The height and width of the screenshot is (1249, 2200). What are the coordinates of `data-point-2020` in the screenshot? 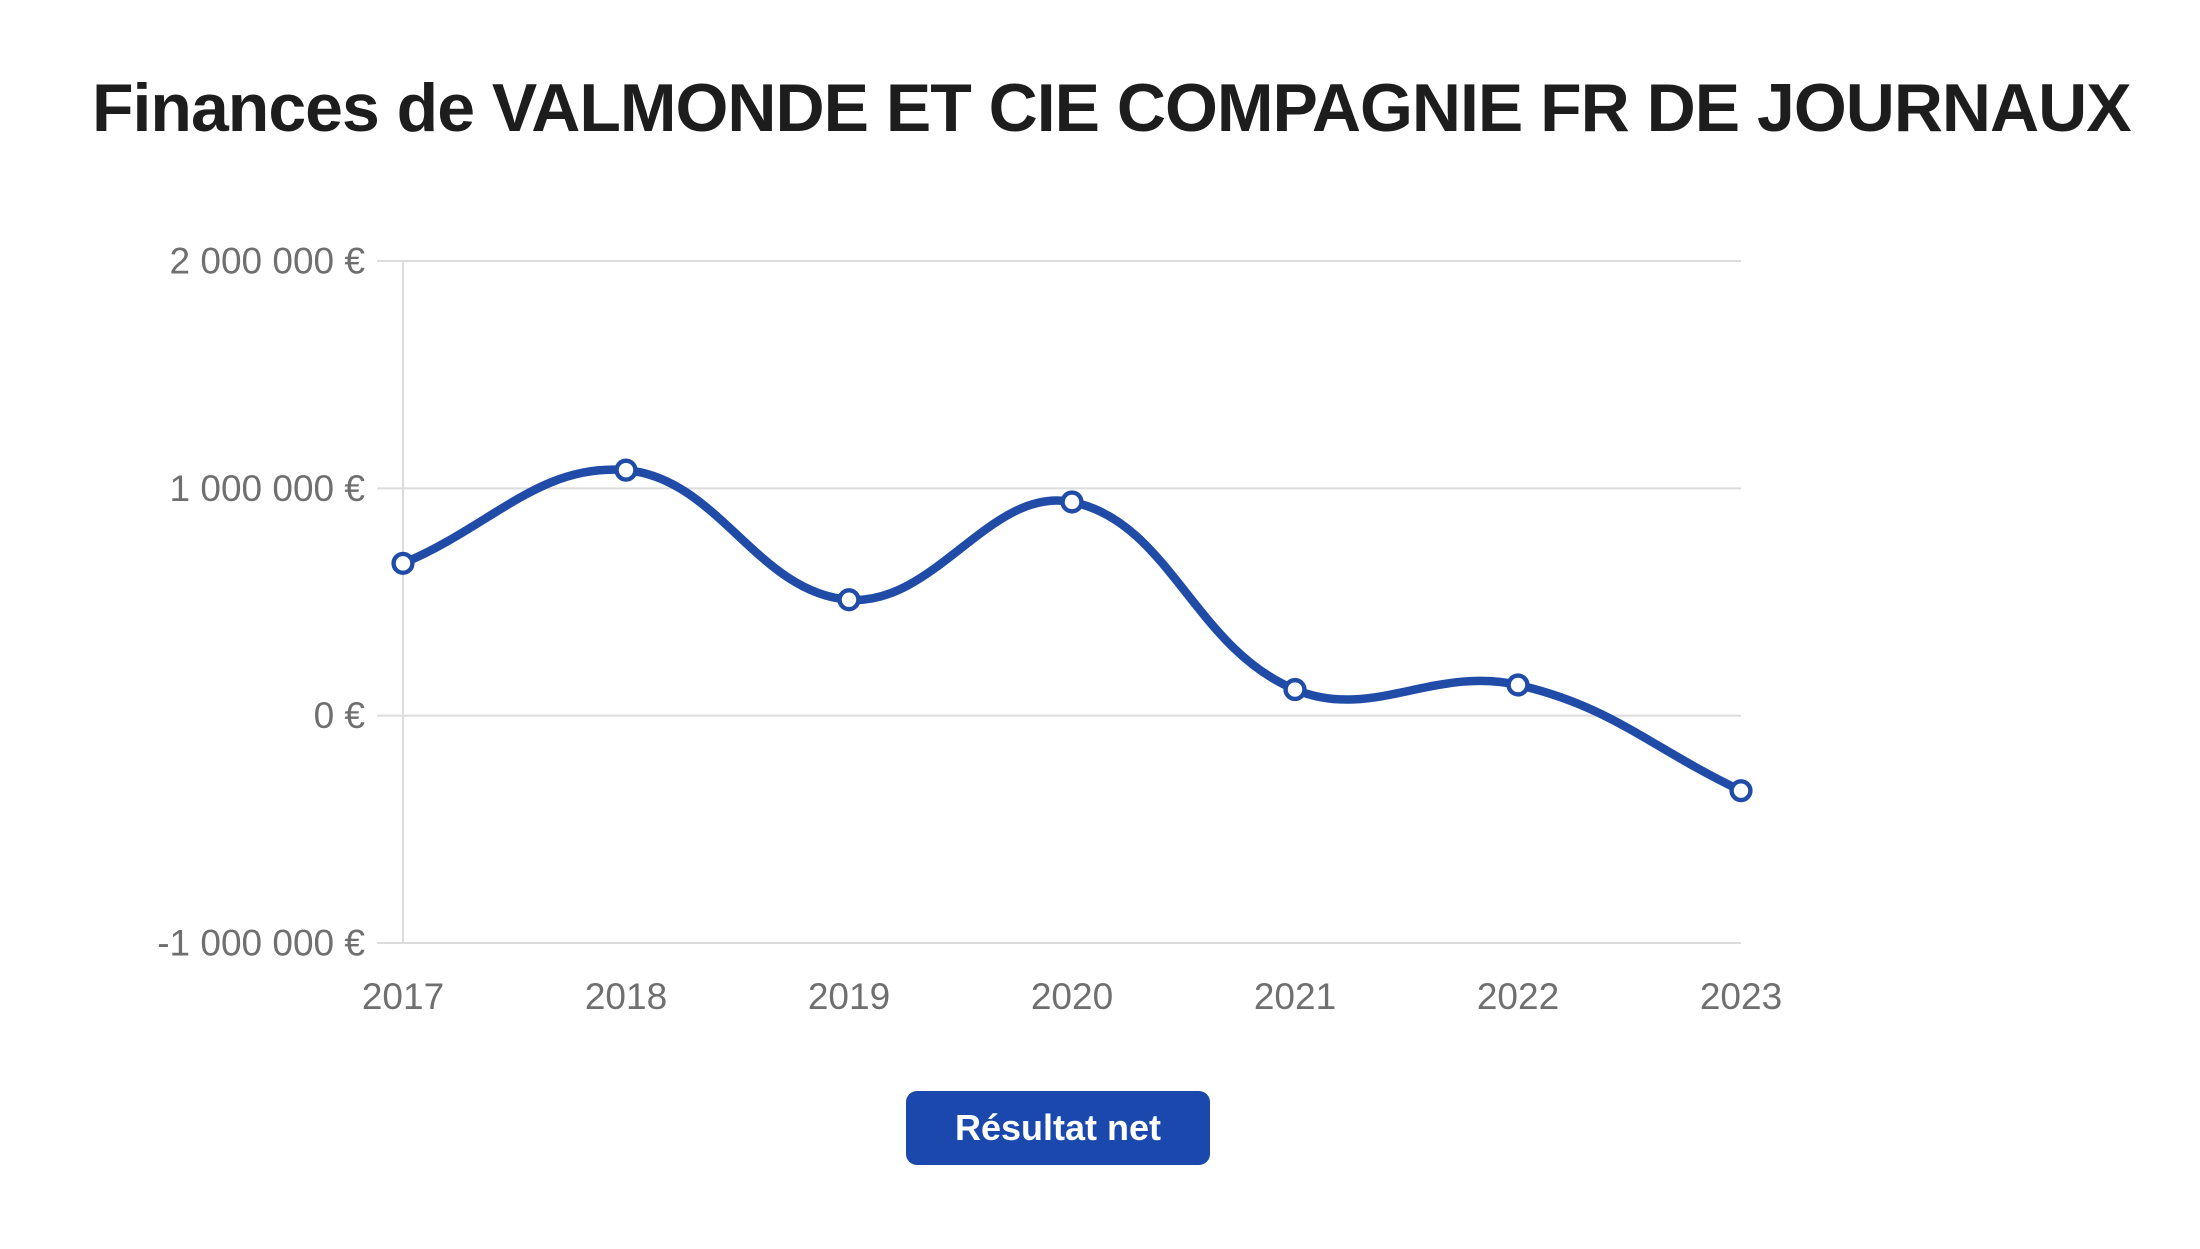 It's located at (1072, 502).